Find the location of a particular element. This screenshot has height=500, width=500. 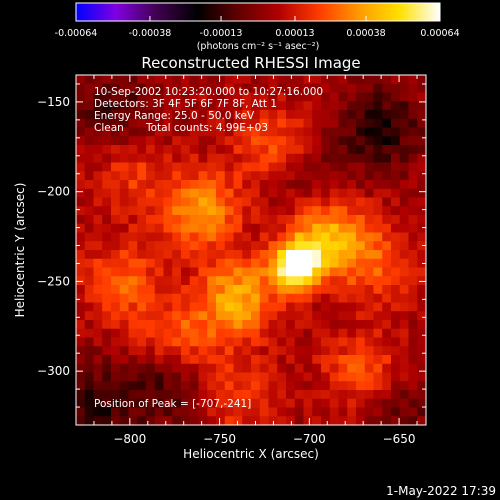

colorbar-tick-label: 0.00038 is located at coordinates (365, 33).